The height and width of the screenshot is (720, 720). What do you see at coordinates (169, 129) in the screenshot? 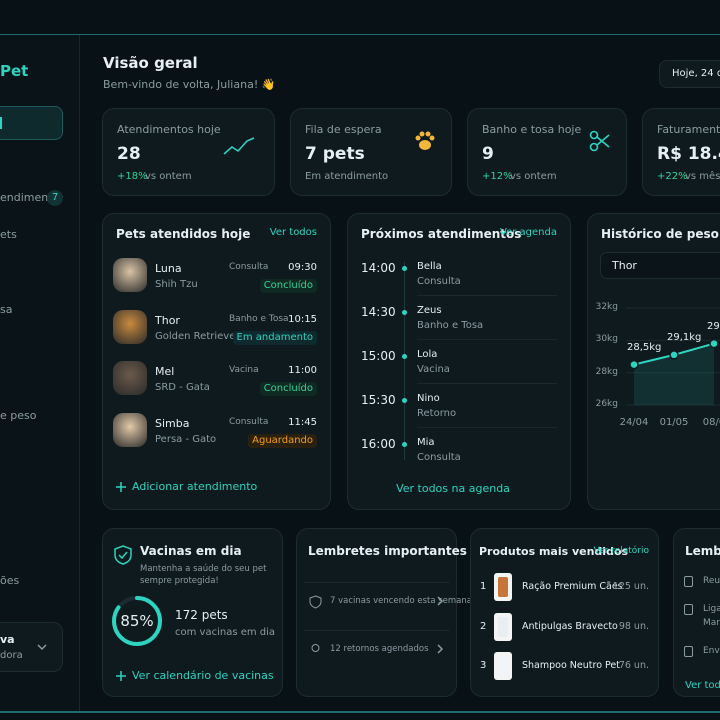
I see `stat-label: Atendimentos hoje` at bounding box center [169, 129].